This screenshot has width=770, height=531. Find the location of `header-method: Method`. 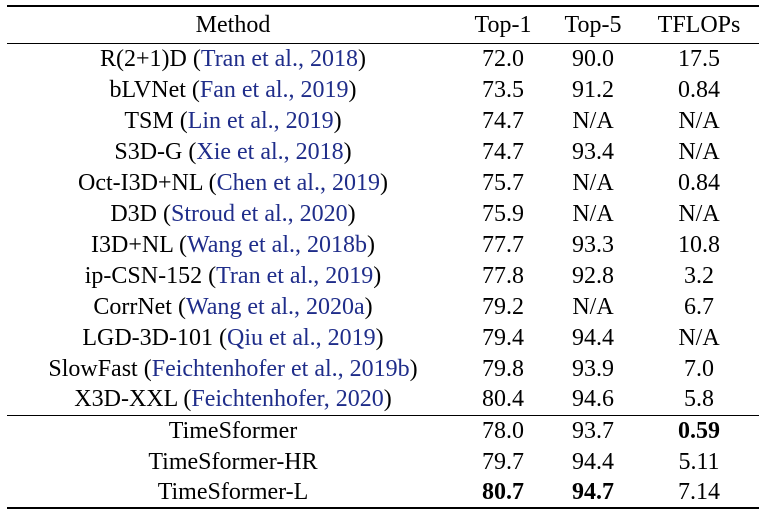

header-method: Method is located at coordinates (233, 24).